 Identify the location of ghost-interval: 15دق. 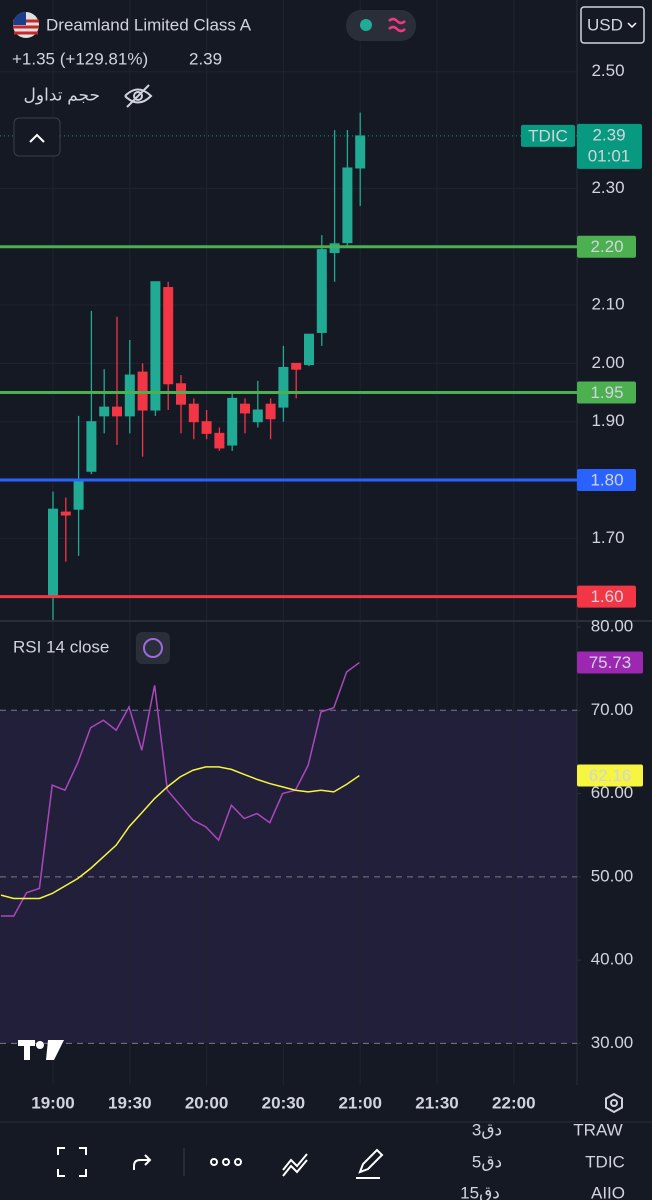
(480, 1191).